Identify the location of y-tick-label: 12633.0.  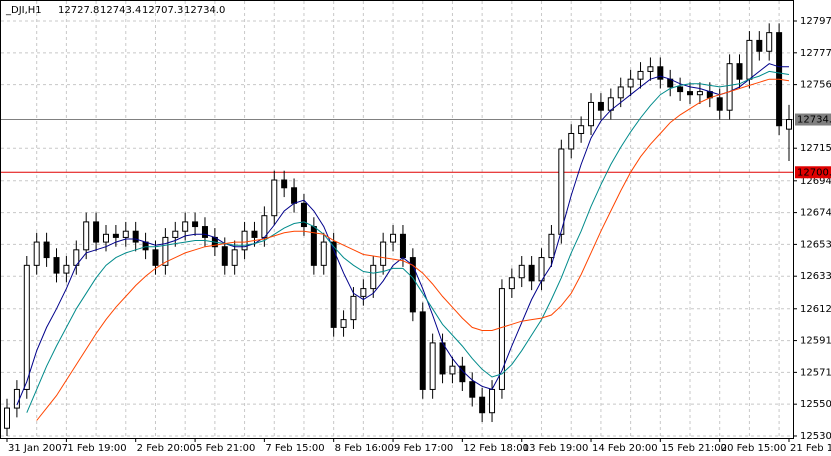
(815, 276).